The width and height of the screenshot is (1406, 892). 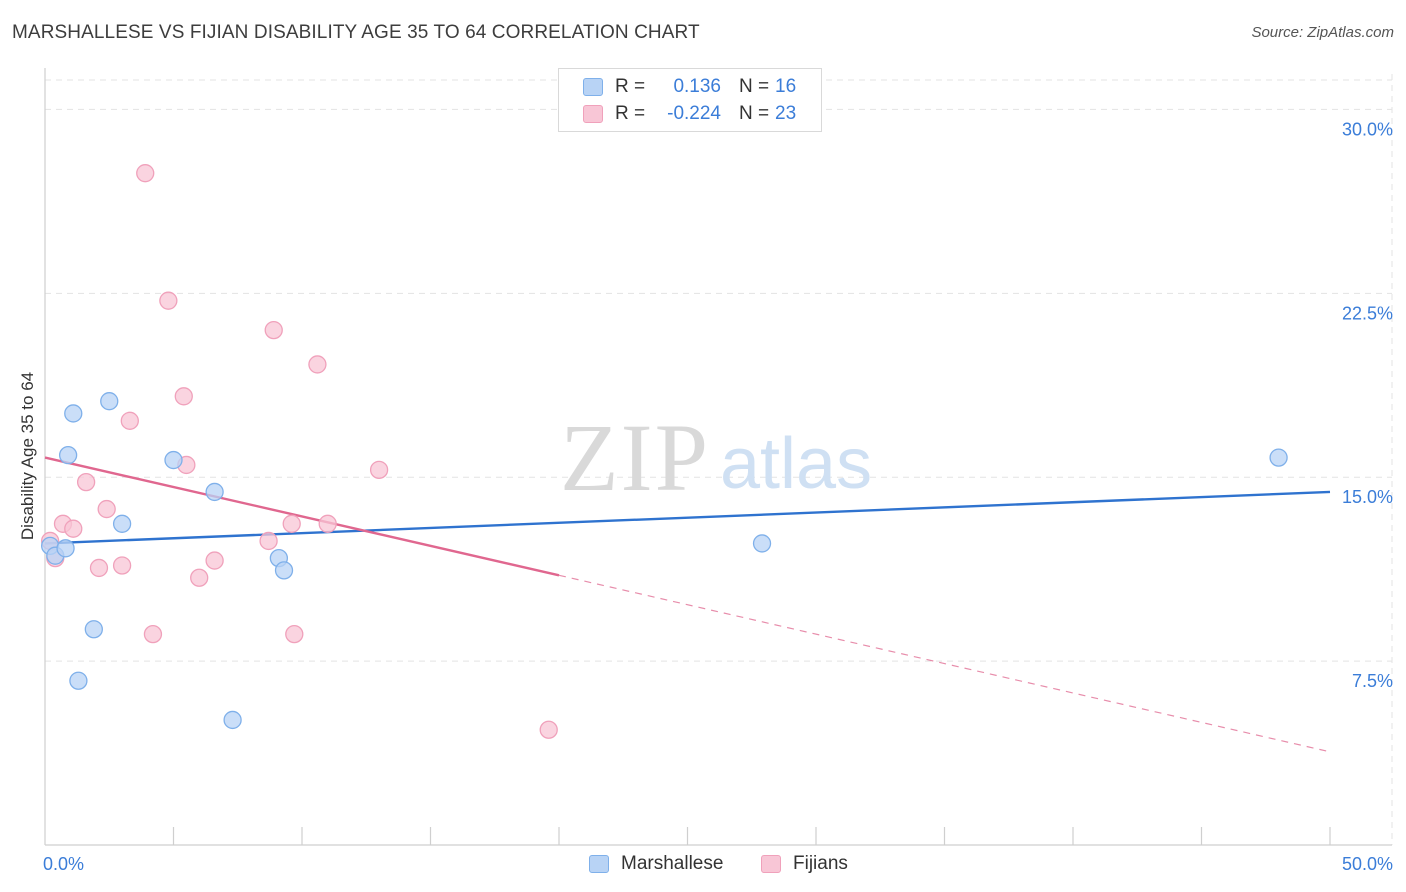 What do you see at coordinates (1372, 681) in the screenshot?
I see `y-tick-label: 7.5%` at bounding box center [1372, 681].